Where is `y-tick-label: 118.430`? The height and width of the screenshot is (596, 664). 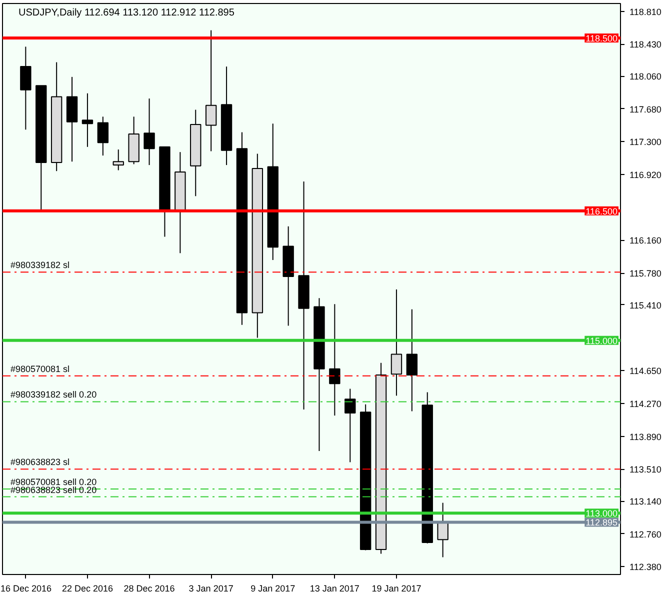 y-tick-label: 118.430 is located at coordinates (646, 45).